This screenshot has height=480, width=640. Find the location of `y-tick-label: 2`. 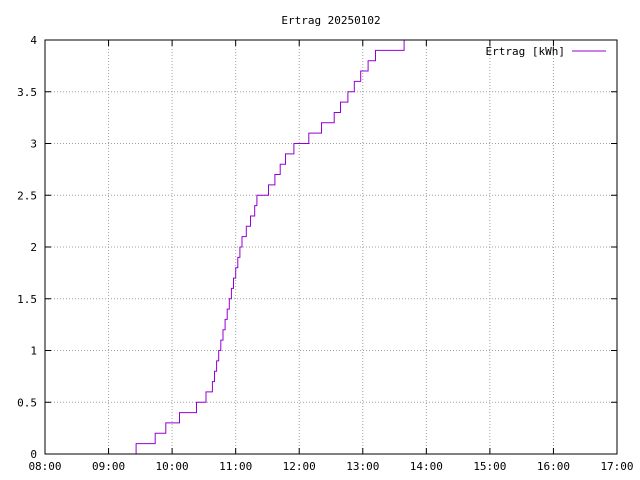

y-tick-label: 2 is located at coordinates (33, 247).